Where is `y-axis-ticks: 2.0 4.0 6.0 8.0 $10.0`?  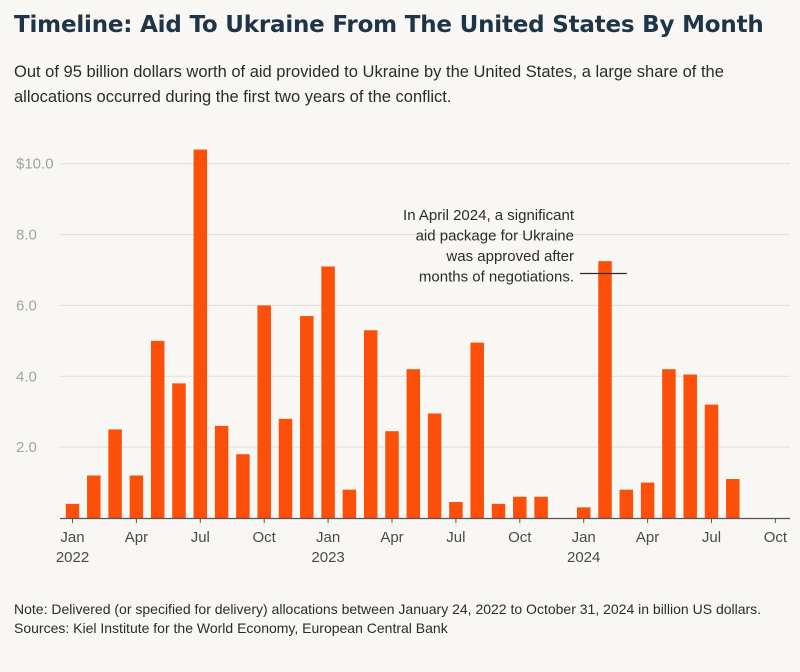
y-axis-ticks: 2.0 4.0 6.0 8.0 $10.0 is located at coordinates (35, 306).